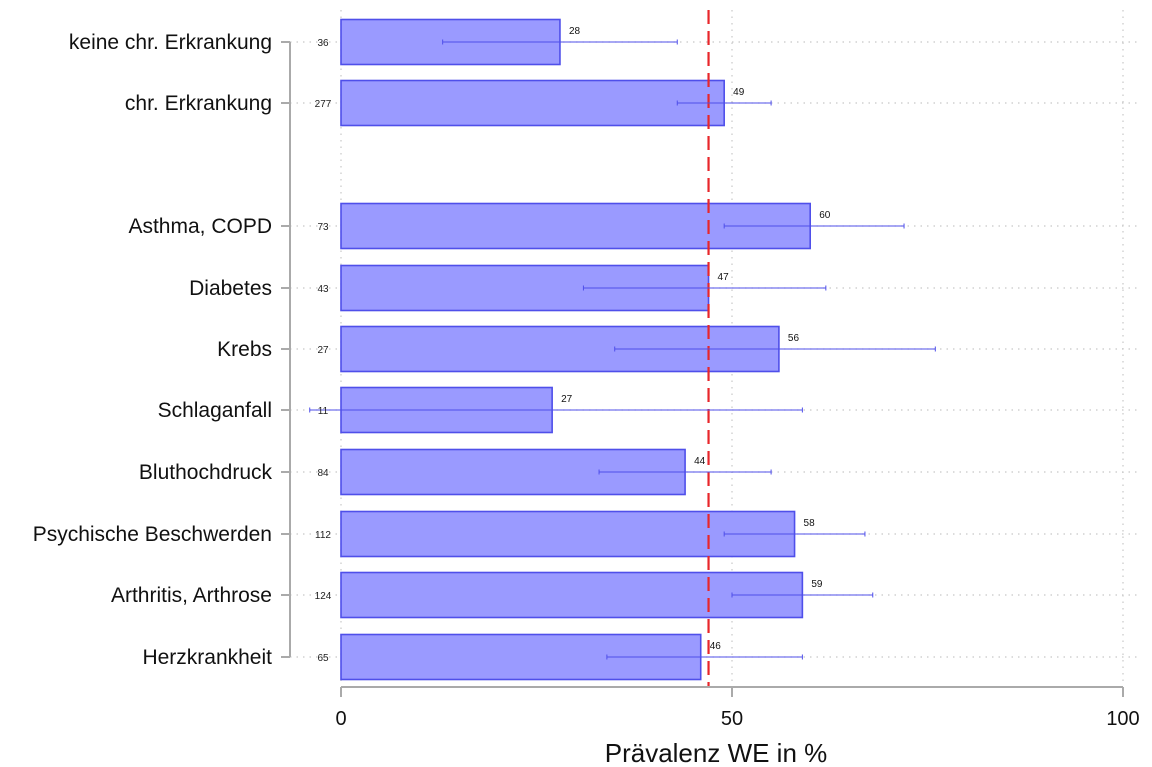 The image size is (1152, 767). What do you see at coordinates (567, 399) in the screenshot?
I see `value-label: 27` at bounding box center [567, 399].